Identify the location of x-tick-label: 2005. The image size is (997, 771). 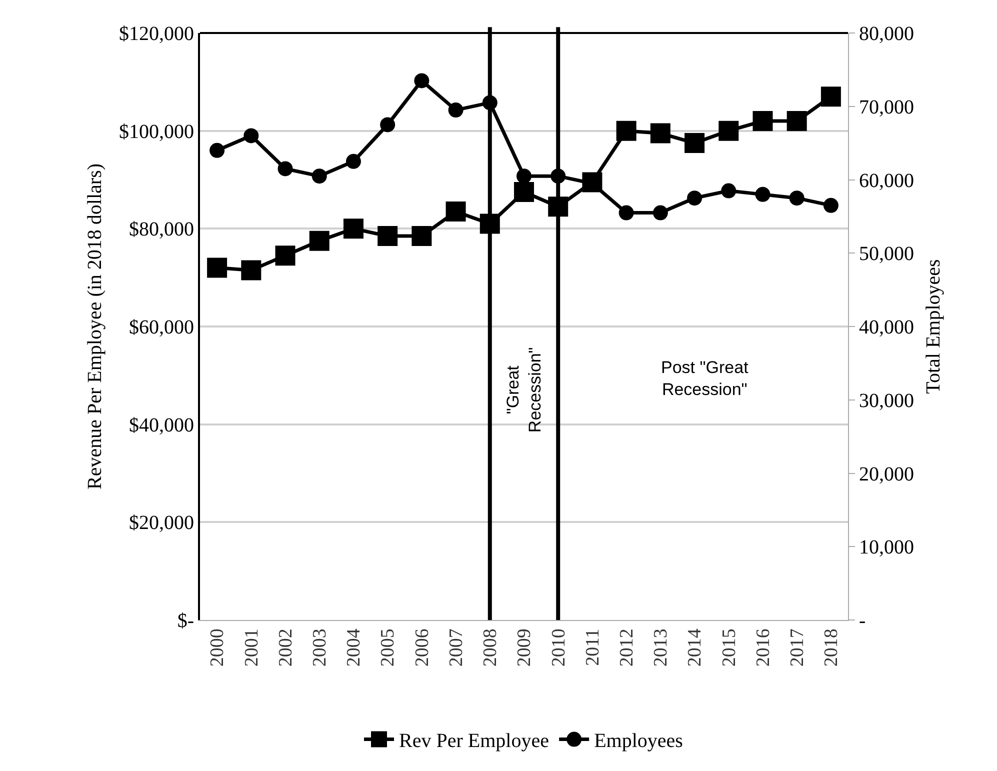
(388, 647).